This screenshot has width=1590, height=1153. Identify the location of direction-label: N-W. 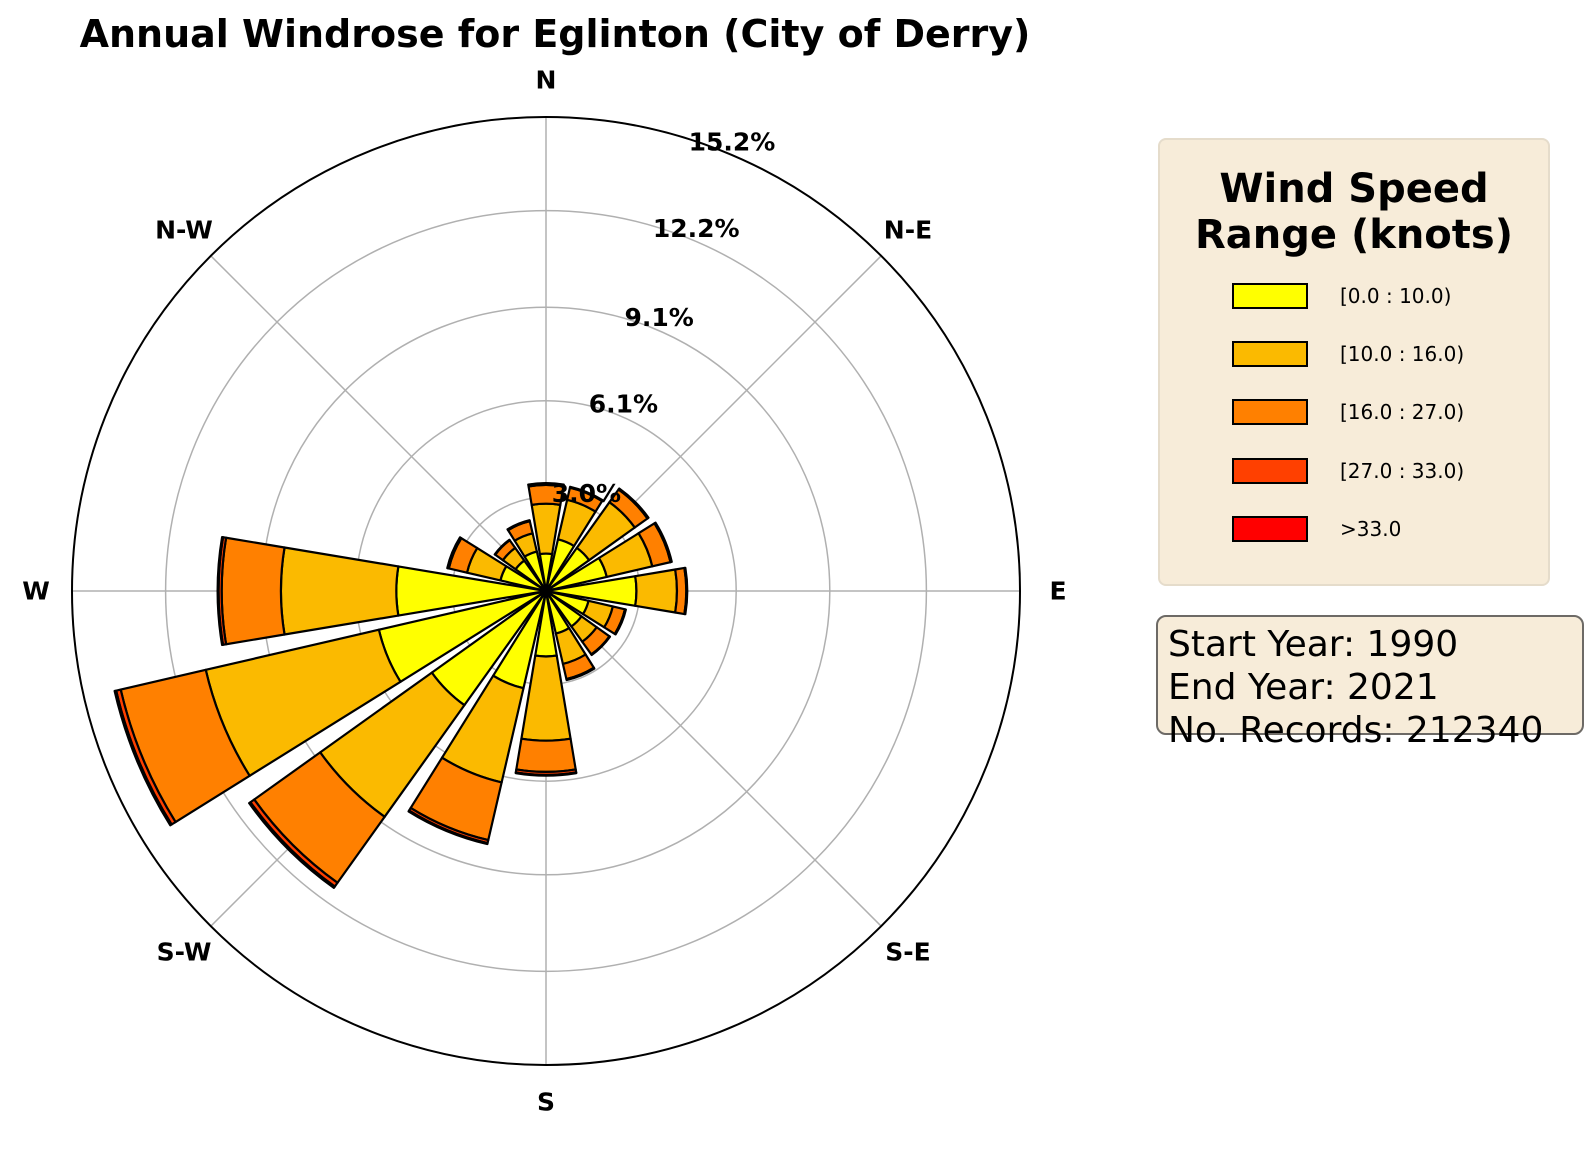
(184, 230).